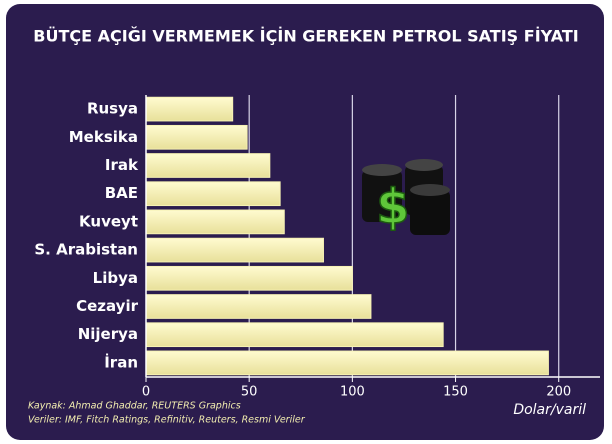 This screenshot has width=612, height=444. Describe the element at coordinates (86, 250) in the screenshot. I see `y-tick-label: S. Arabistan` at that location.